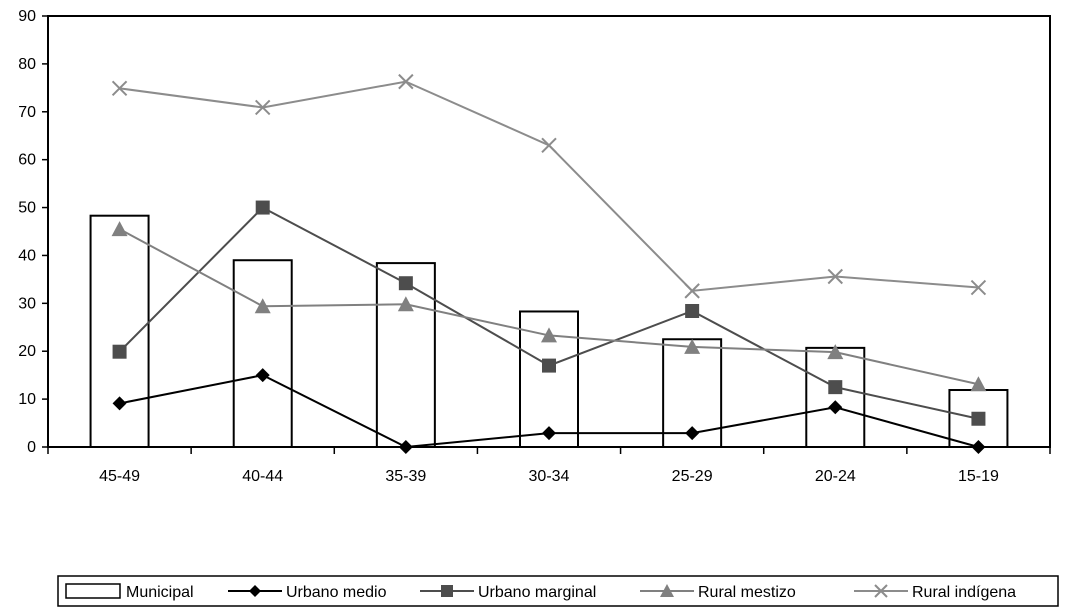  I want to click on y-tick-label: 60, so click(27, 160).